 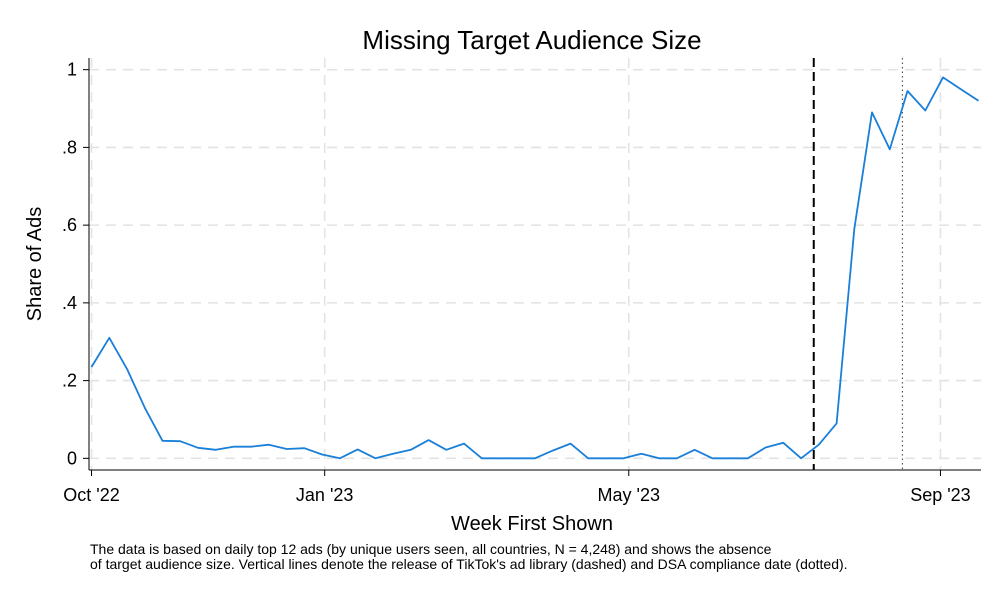 I want to click on y-axis-label: Share of Ads, so click(x=35, y=264).